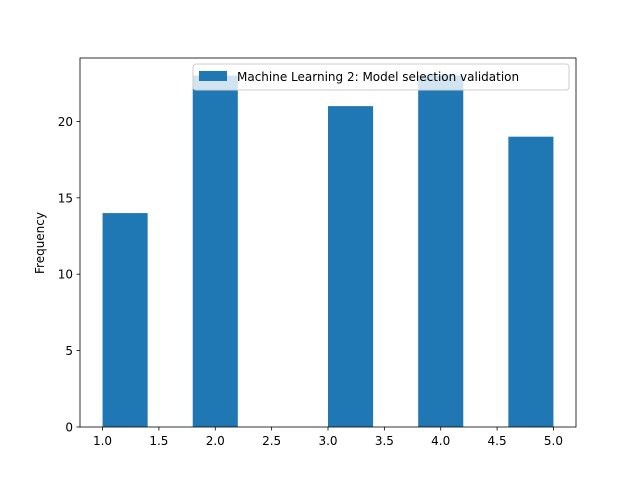  I want to click on legend-swatch, so click(213, 76).